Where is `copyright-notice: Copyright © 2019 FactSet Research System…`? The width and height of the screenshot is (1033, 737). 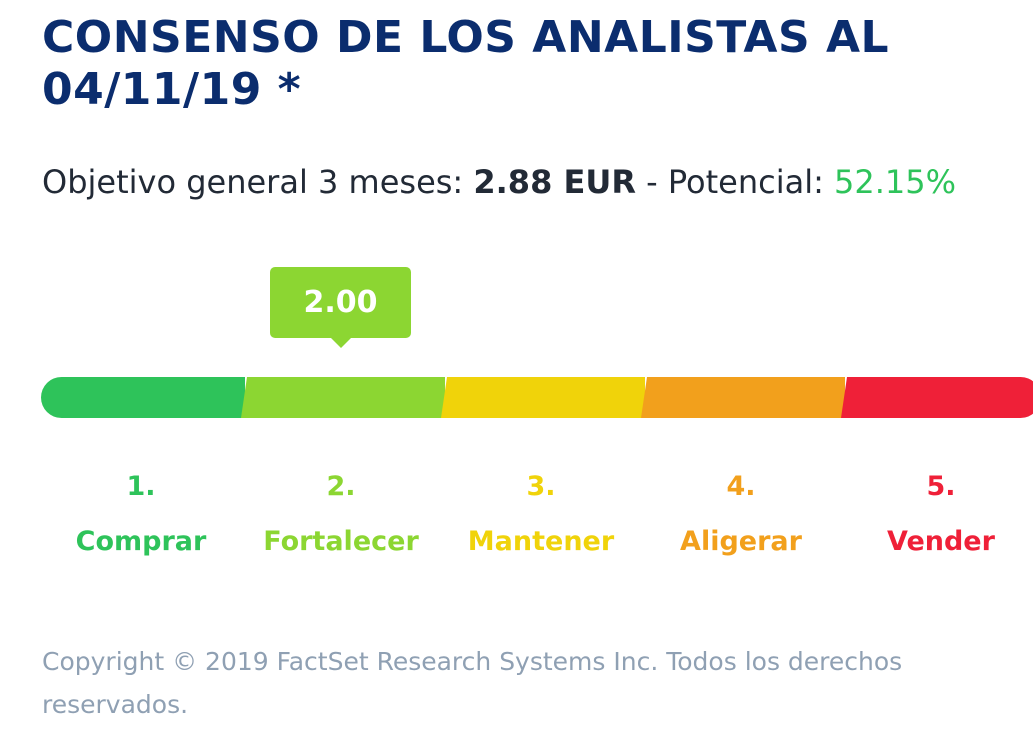
copyright-notice: Copyright © 2019 FactSet Research System… is located at coordinates (472, 683).